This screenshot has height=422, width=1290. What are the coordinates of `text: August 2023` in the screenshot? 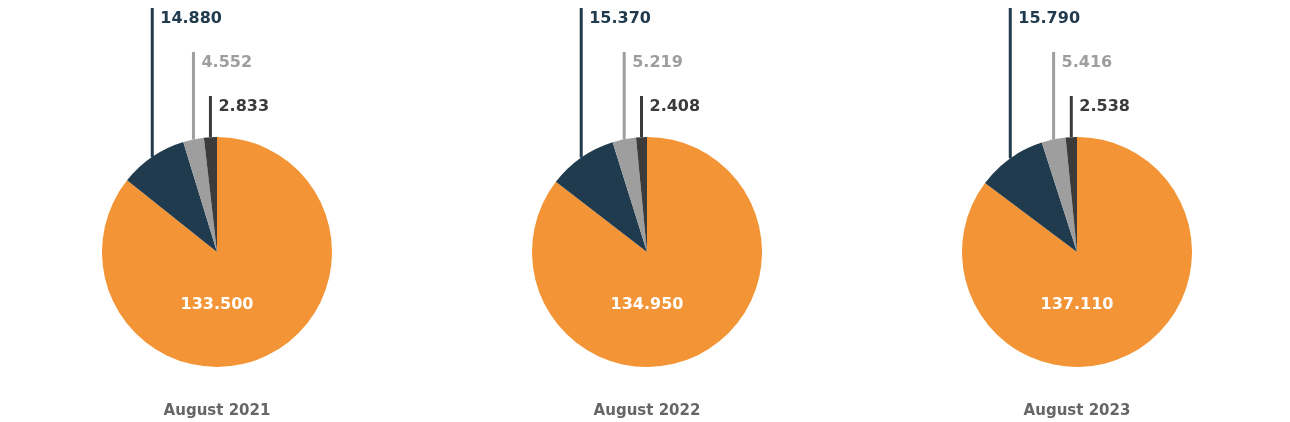 It's located at (1077, 410).